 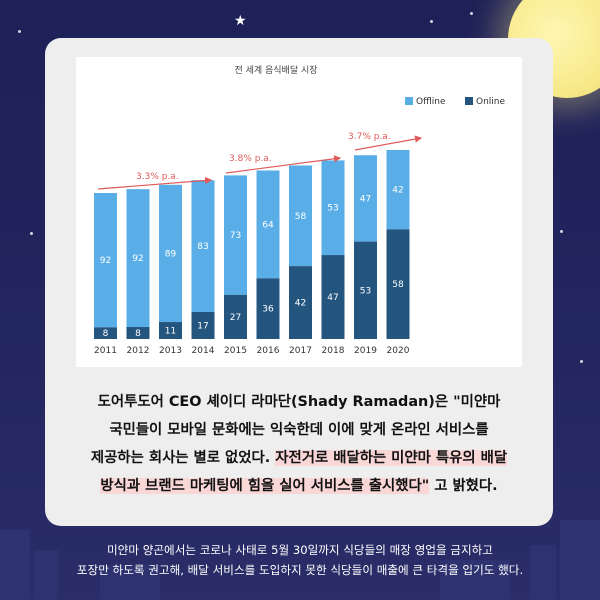 I want to click on bar-offline-2016, so click(x=268, y=224).